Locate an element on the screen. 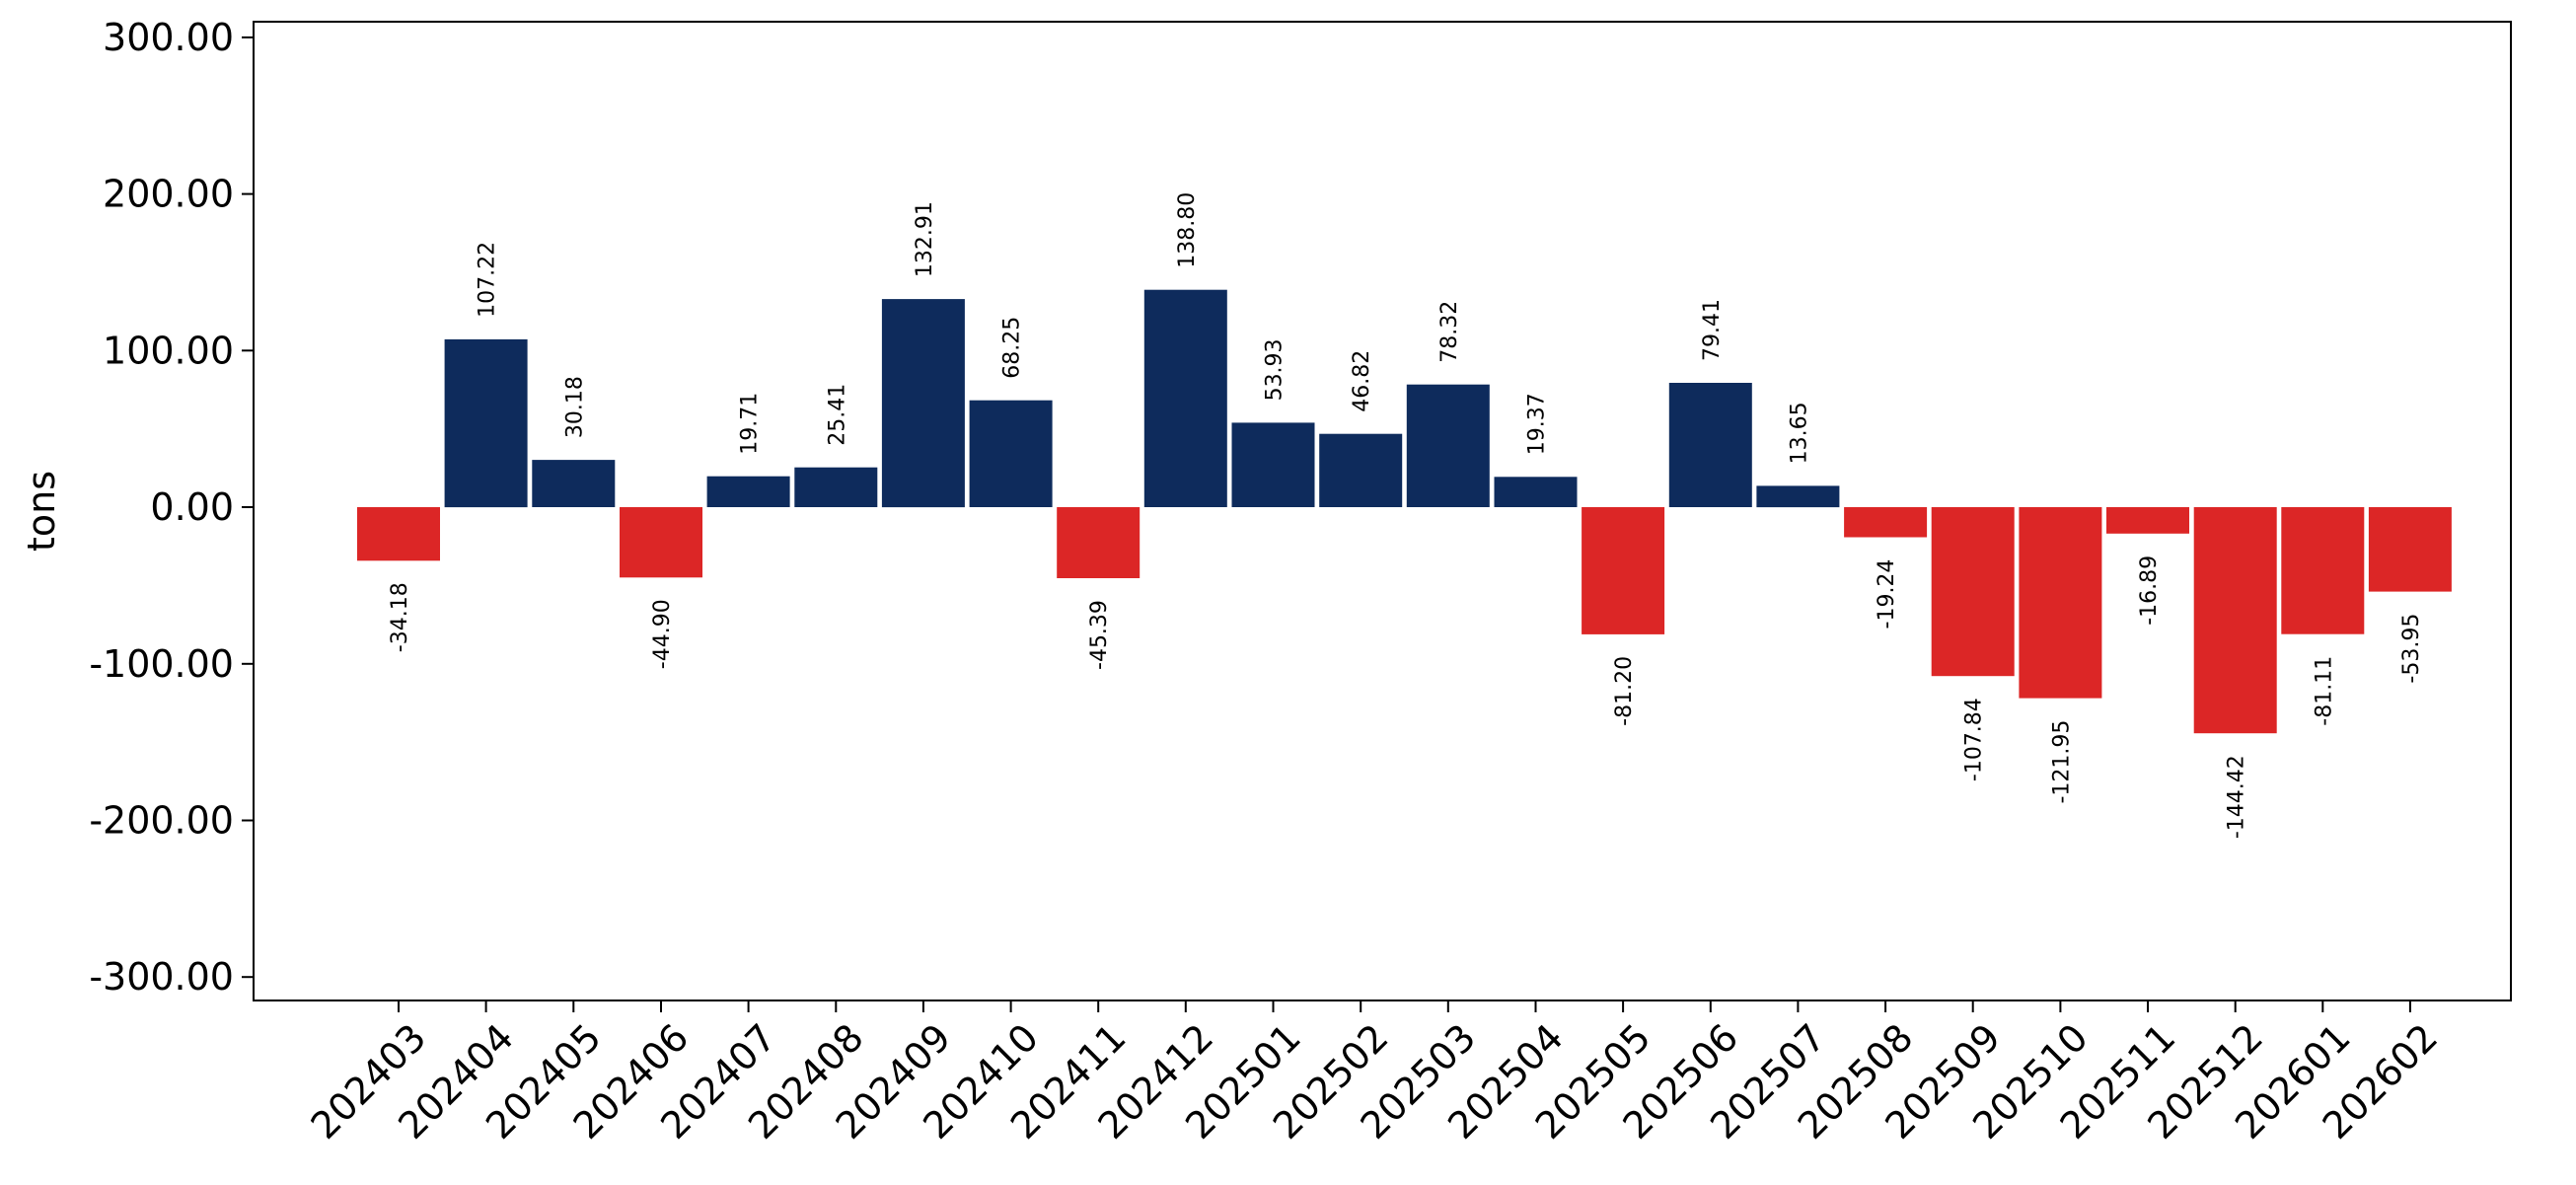 This screenshot has width=2576, height=1185. bar-value-label: 53.93 is located at coordinates (1275, 369).